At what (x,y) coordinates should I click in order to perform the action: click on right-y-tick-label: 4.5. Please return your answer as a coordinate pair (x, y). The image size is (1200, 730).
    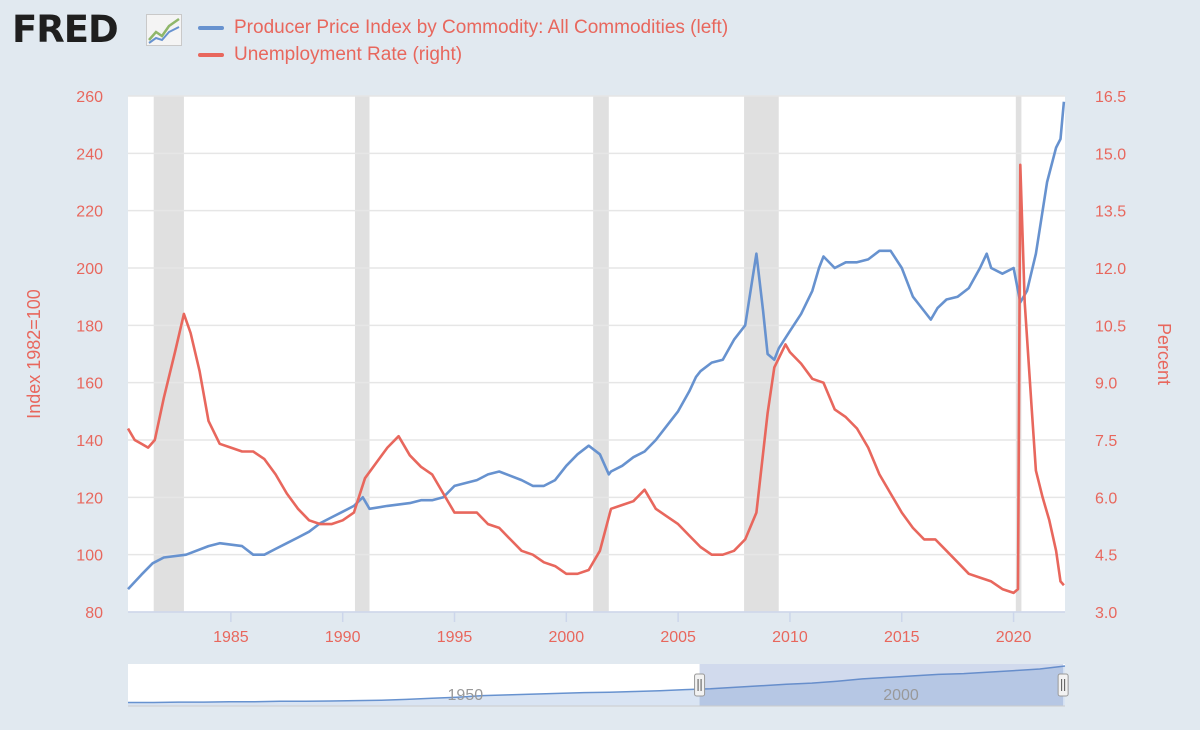
    Looking at the image, I should click on (1106, 556).